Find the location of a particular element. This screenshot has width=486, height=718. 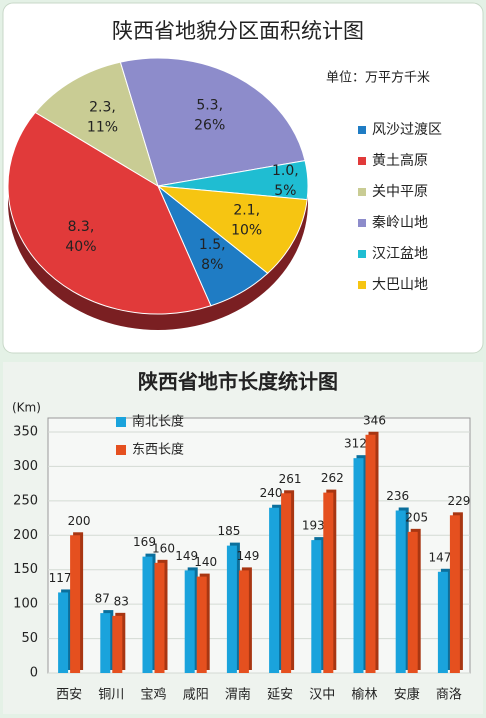

y-tick-label: 200 is located at coordinates (25, 535).